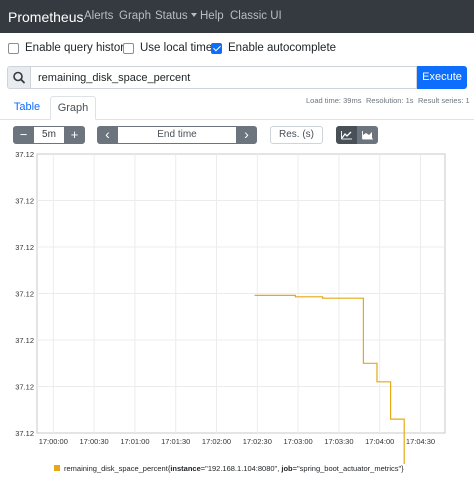 This screenshot has height=478, width=474. I want to click on range-increase-button: +, so click(74, 135).